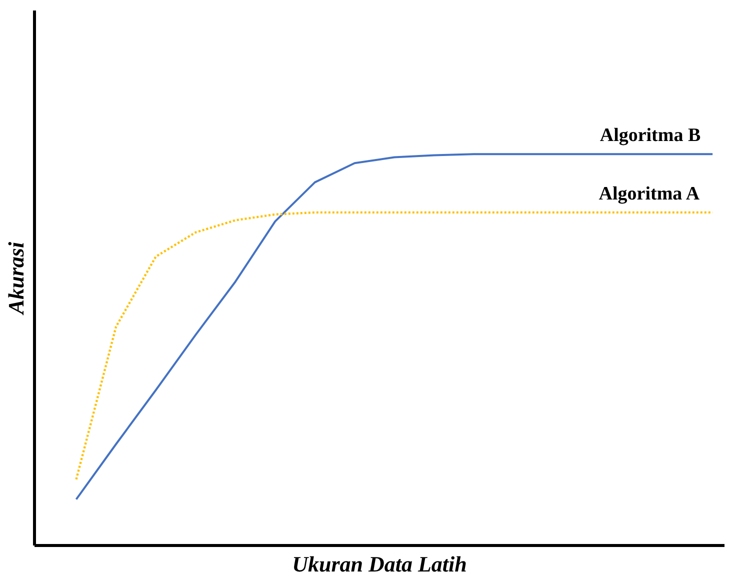  Describe the element at coordinates (649, 193) in the screenshot. I see `series-label: Algoritma A` at that location.